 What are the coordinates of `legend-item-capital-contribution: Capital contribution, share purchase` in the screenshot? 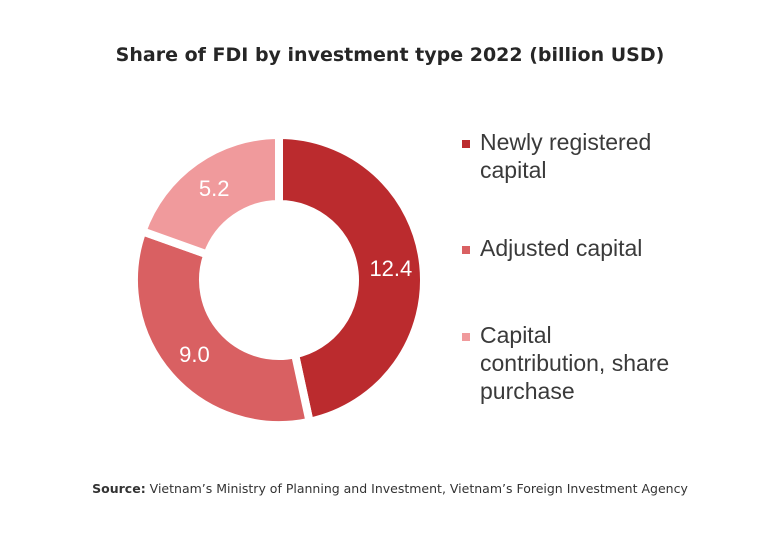 It's located at (571, 363).